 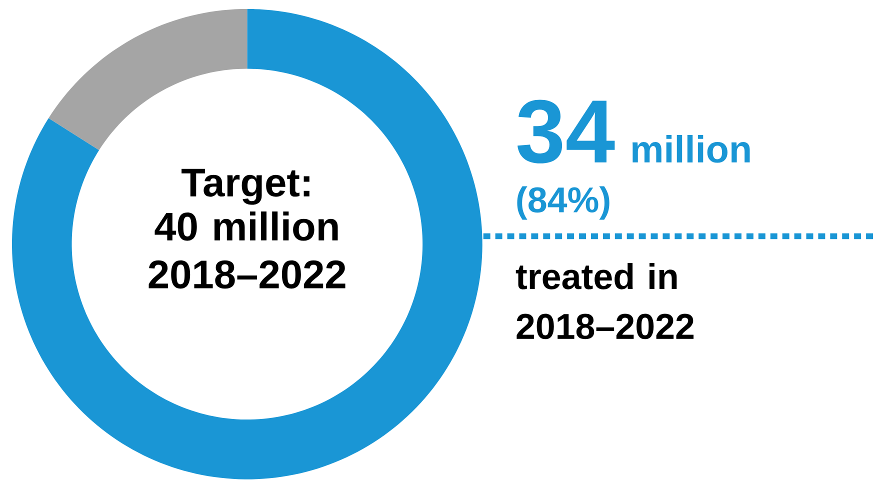 I want to click on text: Target:, so click(x=246, y=186).